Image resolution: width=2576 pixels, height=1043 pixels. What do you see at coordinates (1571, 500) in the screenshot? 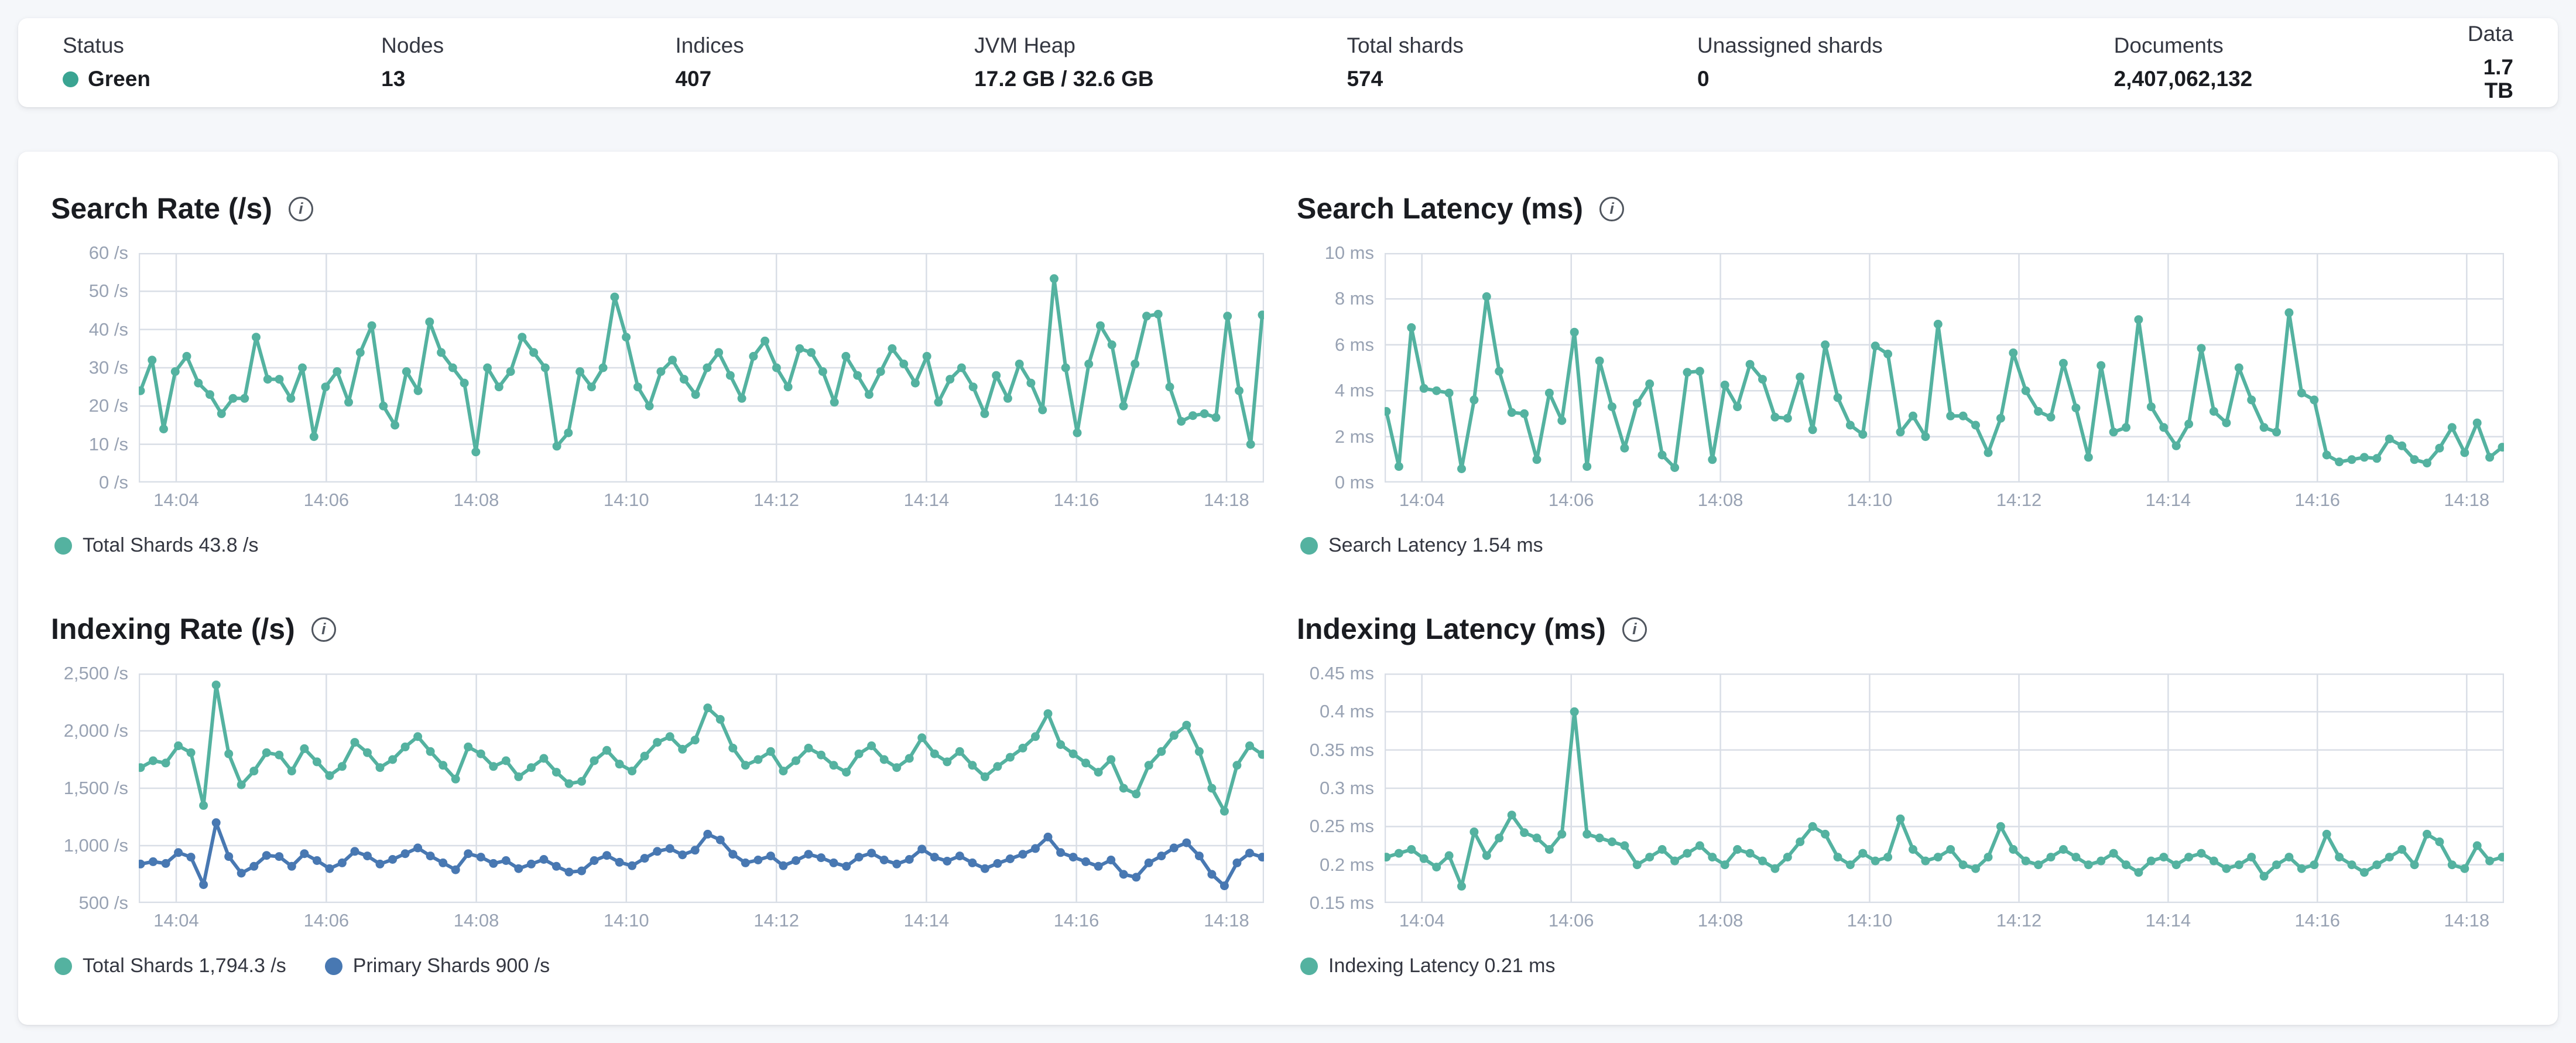
I see `x-tick-label: 14:06` at bounding box center [1571, 500].